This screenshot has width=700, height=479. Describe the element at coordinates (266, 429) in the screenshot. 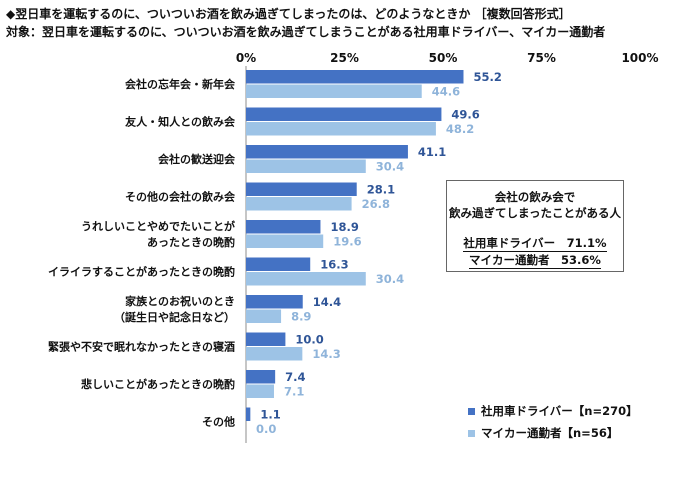

I see `data-label: 0.0` at that location.